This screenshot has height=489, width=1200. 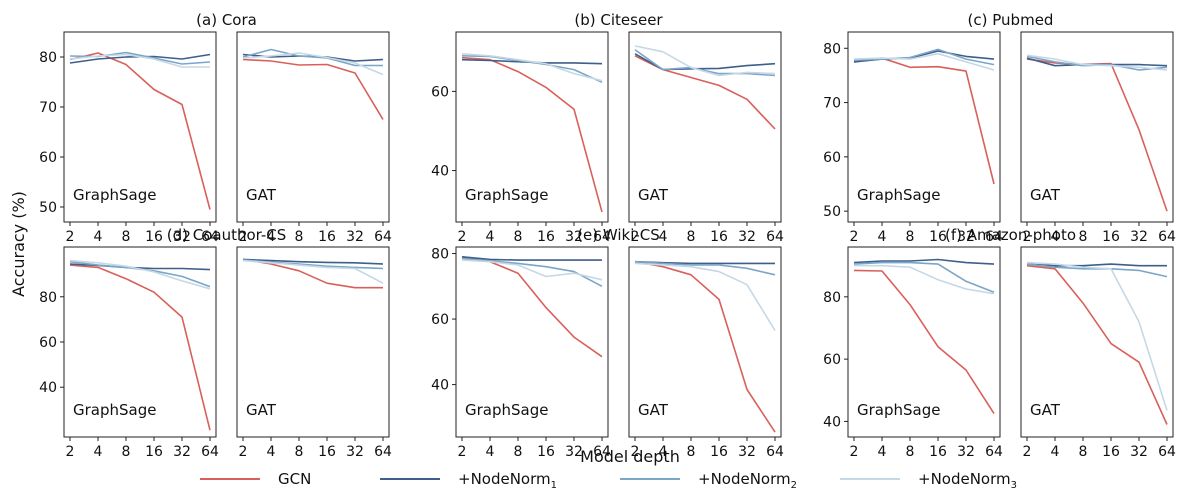 I want to click on legend-entry: +NodeNorm3, so click(x=967, y=479).